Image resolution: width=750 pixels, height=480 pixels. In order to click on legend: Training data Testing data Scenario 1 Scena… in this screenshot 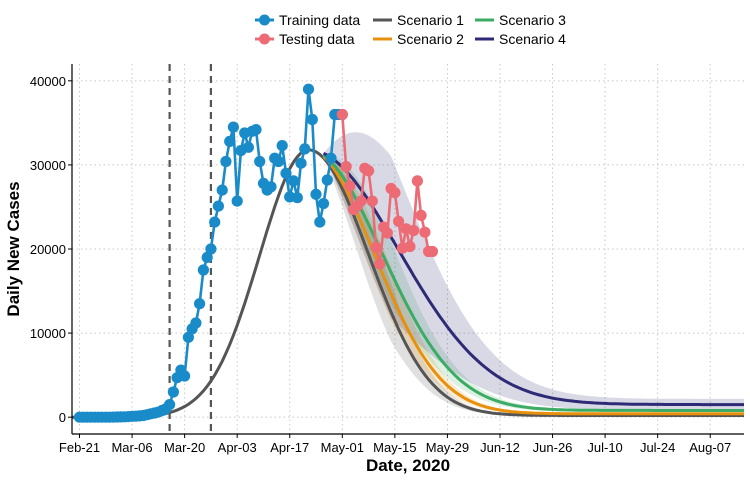, I will do `click(410, 29)`.